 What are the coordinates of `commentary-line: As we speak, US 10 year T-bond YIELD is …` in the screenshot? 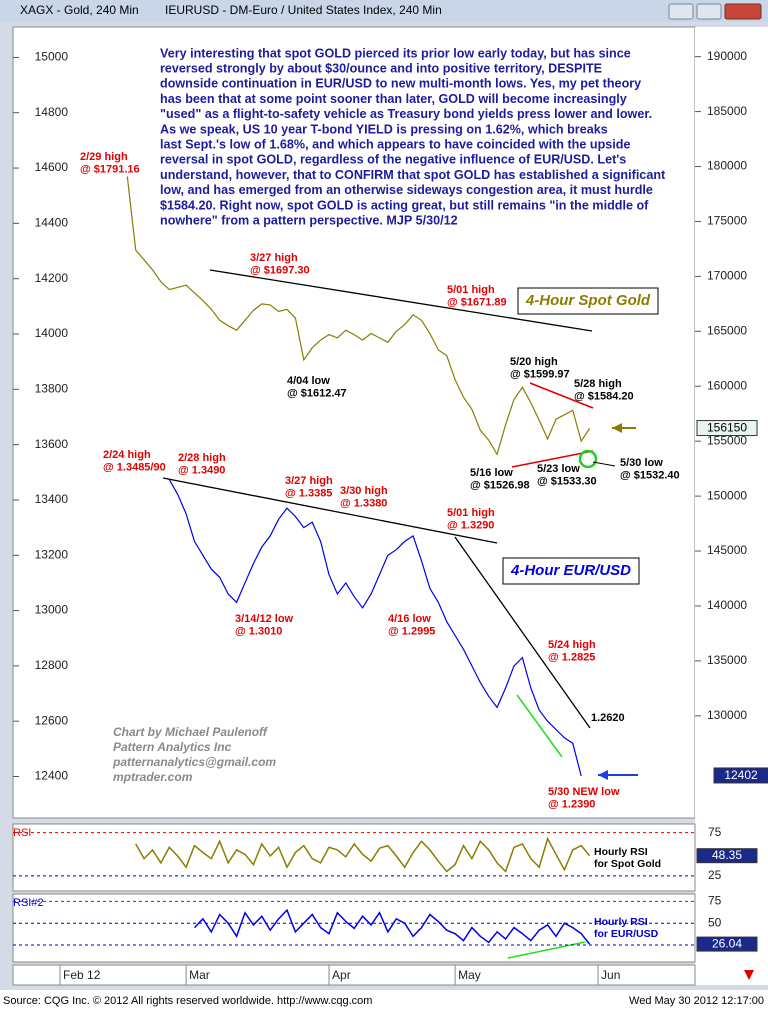 It's located at (384, 129).